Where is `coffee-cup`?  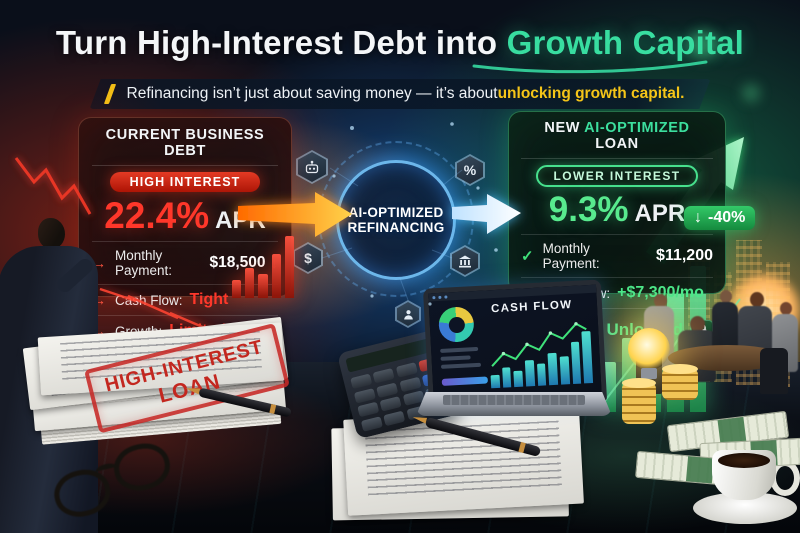 coffee-cup is located at coordinates (744, 475).